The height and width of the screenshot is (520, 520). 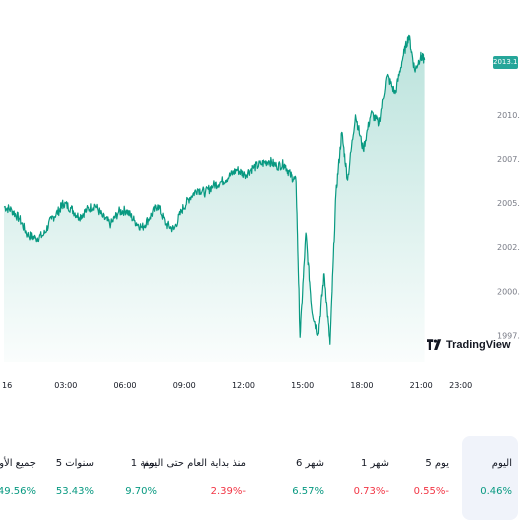 I want to click on period-change-value: 0.73%-, so click(x=371, y=491).